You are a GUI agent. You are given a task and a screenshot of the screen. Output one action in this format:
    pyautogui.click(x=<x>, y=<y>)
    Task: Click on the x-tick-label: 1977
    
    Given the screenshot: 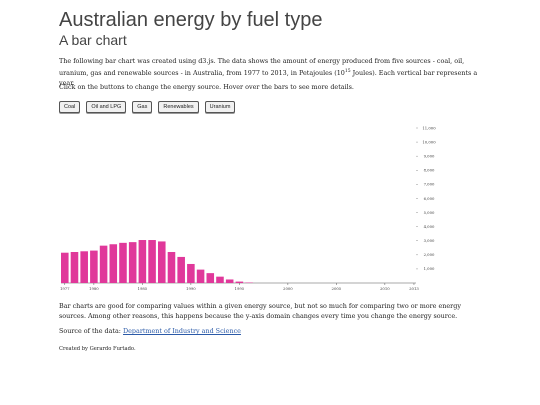 What is the action you would take?
    pyautogui.click(x=65, y=288)
    